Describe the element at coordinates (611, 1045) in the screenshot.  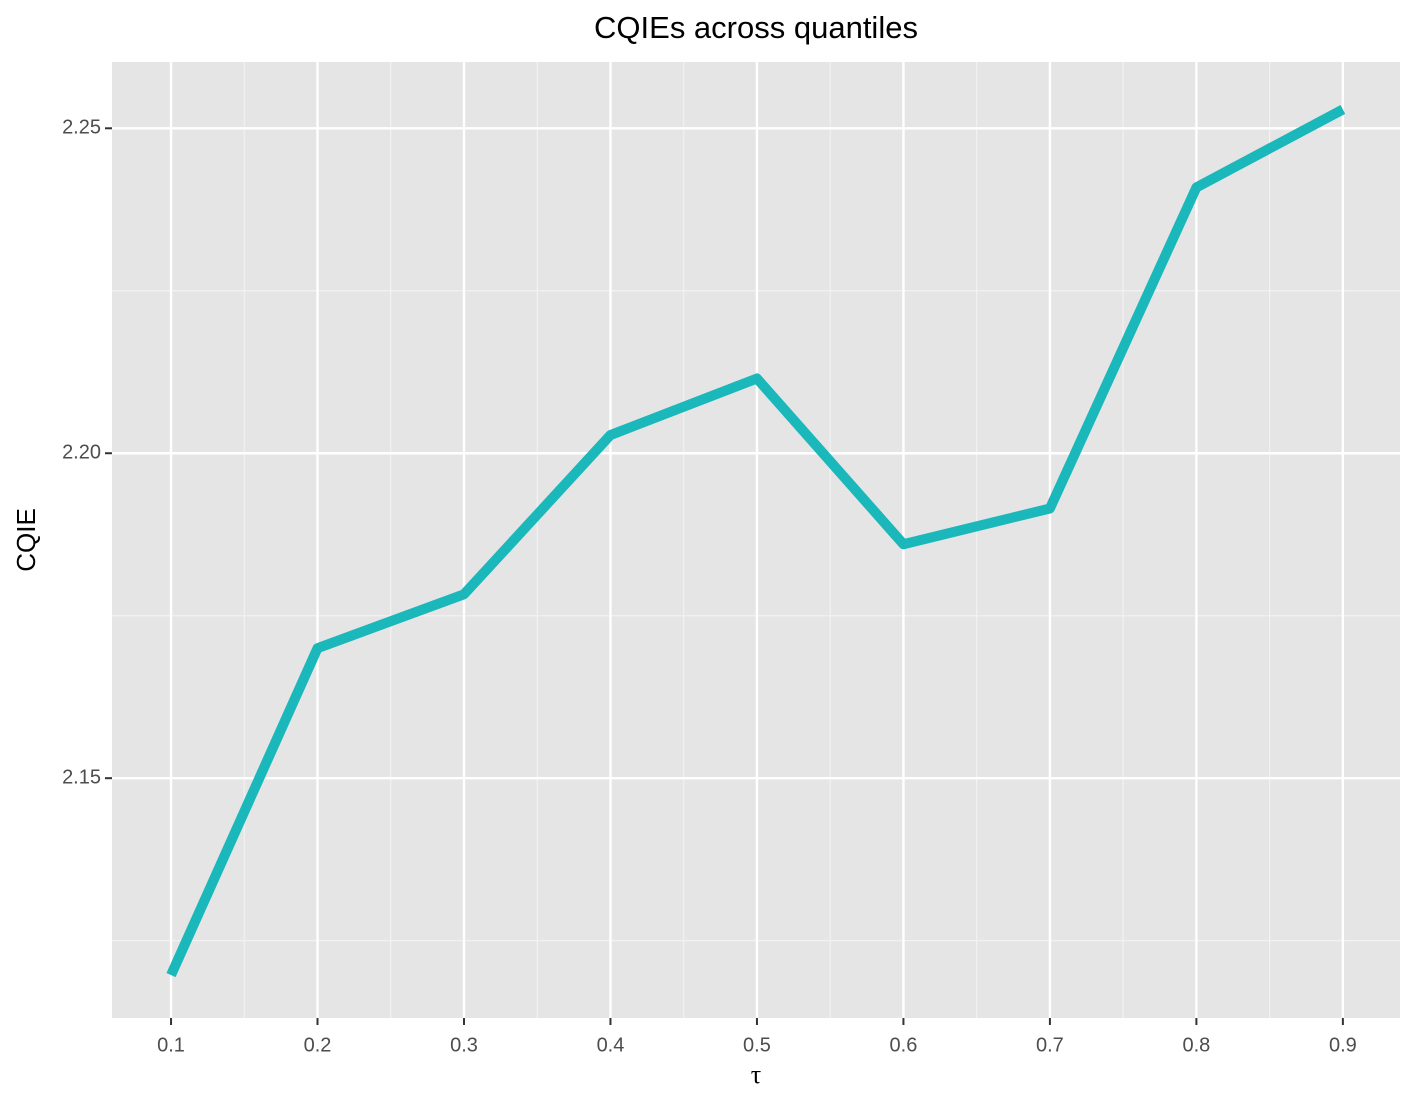
I see `x-tick-label: 0.4` at that location.